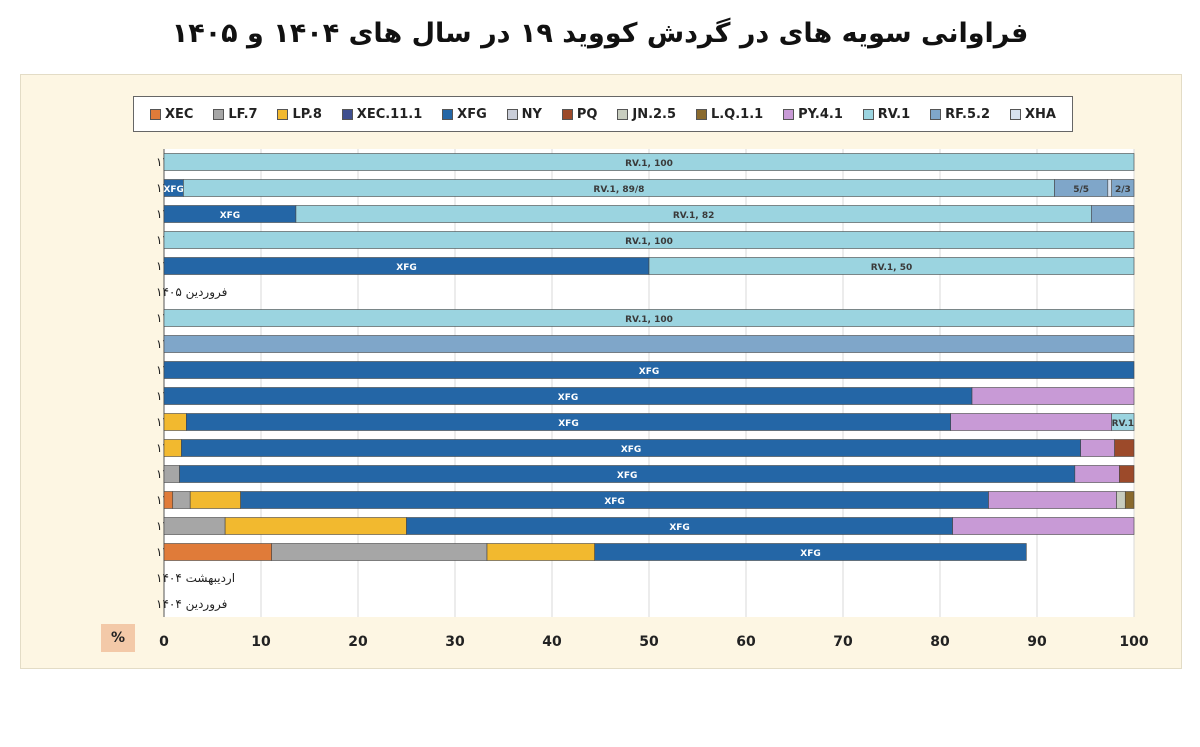 This screenshot has height=747, width=1200. I want to click on legend-item: XEC, so click(171, 114).